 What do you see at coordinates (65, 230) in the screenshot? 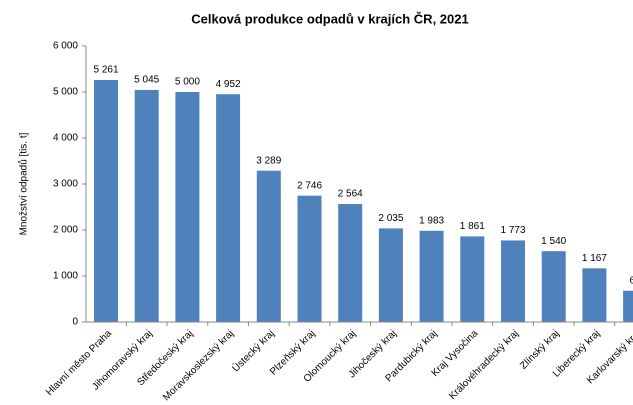
I see `y-tick-label: 2 000` at bounding box center [65, 230].